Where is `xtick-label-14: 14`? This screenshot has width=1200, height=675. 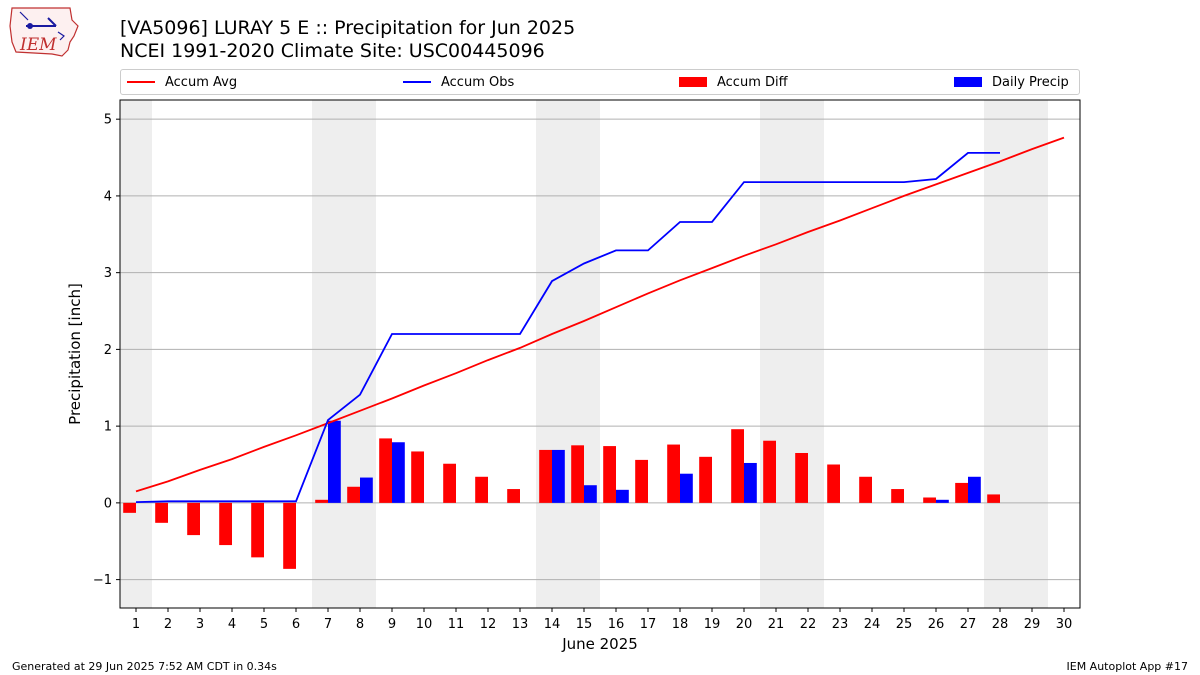 xtick-label-14: 14 is located at coordinates (552, 624).